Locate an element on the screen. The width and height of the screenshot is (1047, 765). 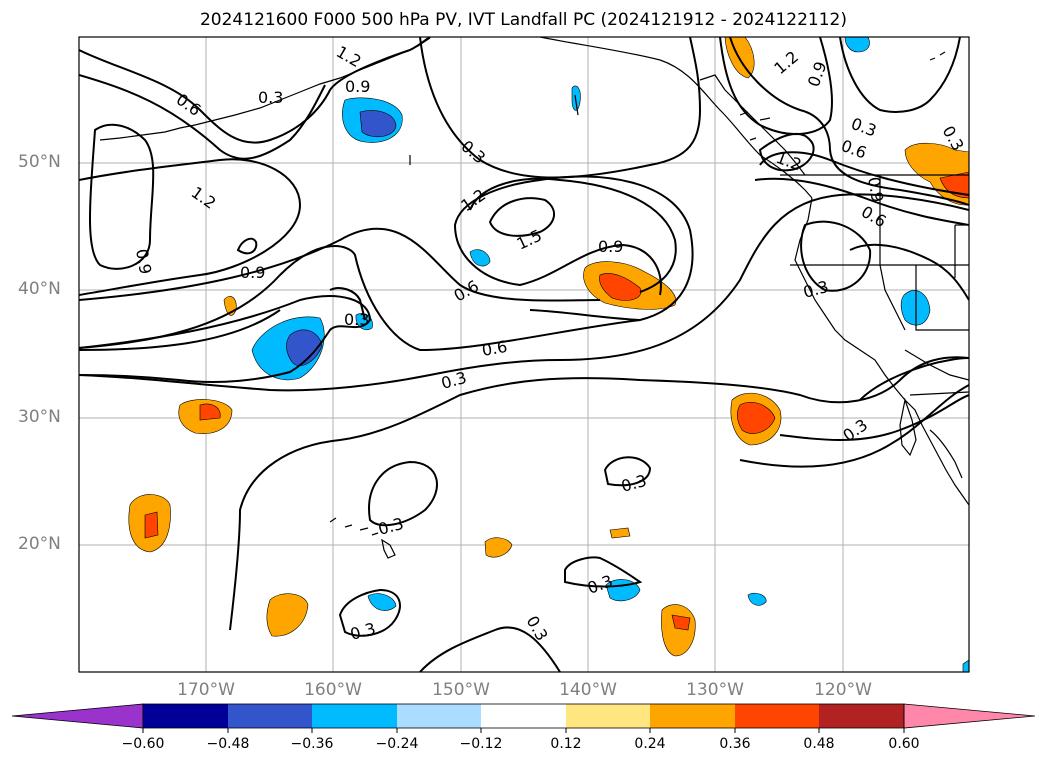
svg-text: 1.5 is located at coordinates (529, 240).